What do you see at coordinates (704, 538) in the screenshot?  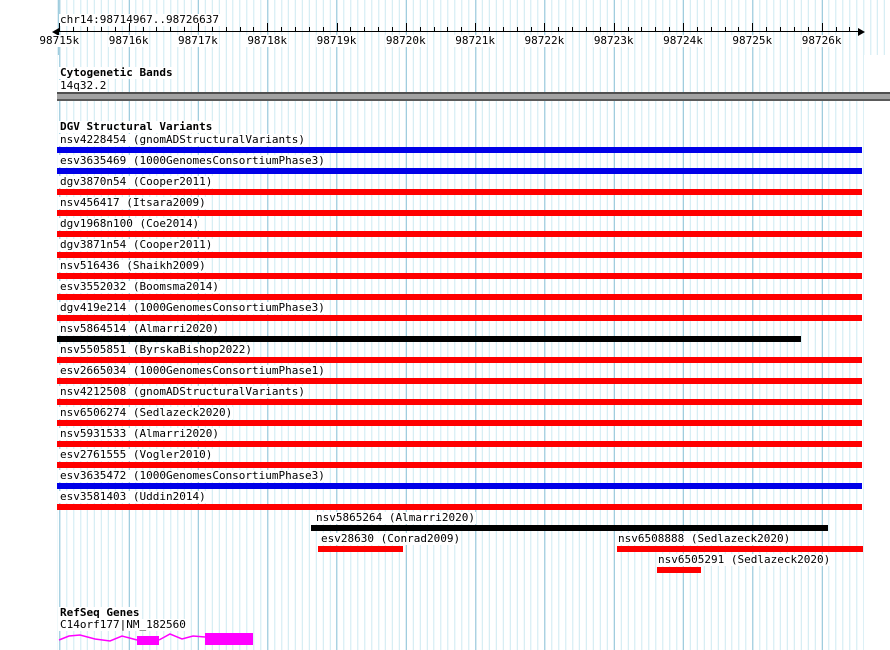 I see `variant-label: nsv6508888 (Sedlazeck2020)` at bounding box center [704, 538].